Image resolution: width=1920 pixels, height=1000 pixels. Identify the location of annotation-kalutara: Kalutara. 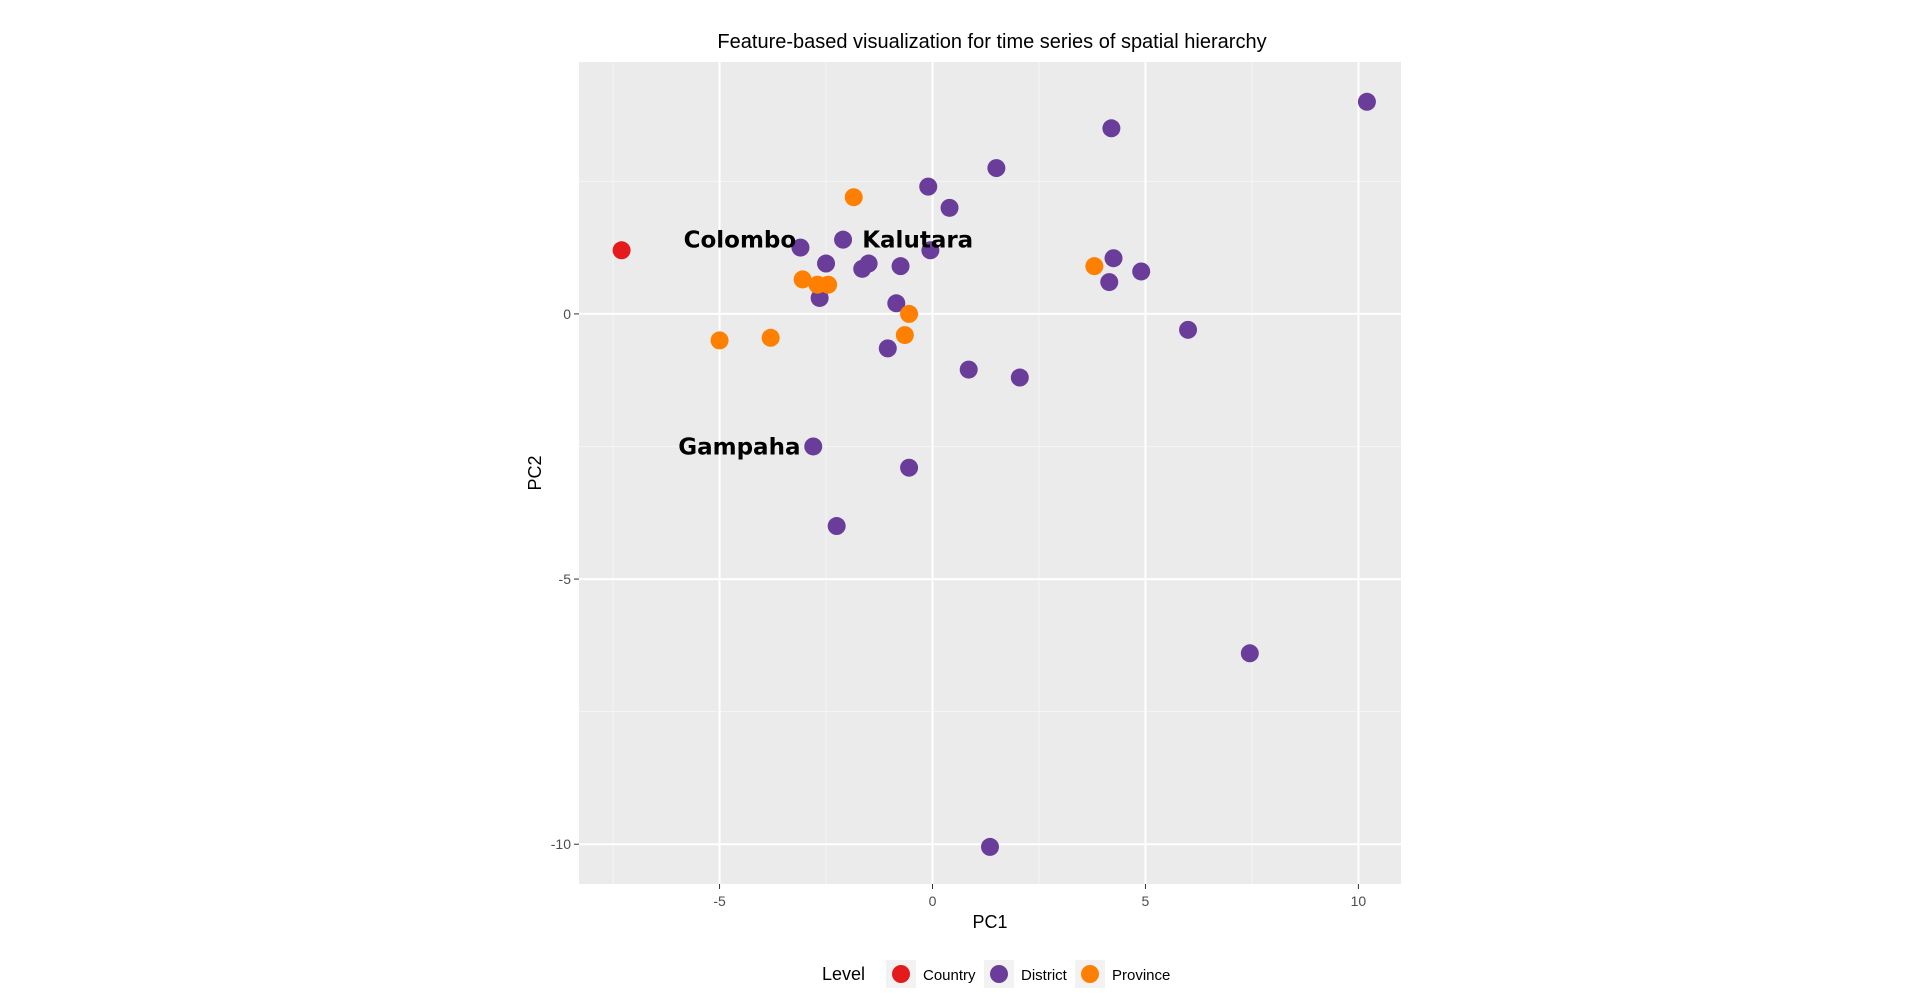
(917, 241).